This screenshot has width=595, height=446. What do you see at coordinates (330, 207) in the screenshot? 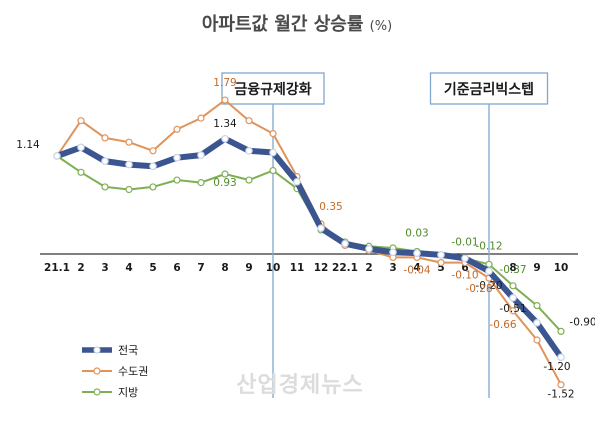
I see `data-label: 0.35` at bounding box center [330, 207].